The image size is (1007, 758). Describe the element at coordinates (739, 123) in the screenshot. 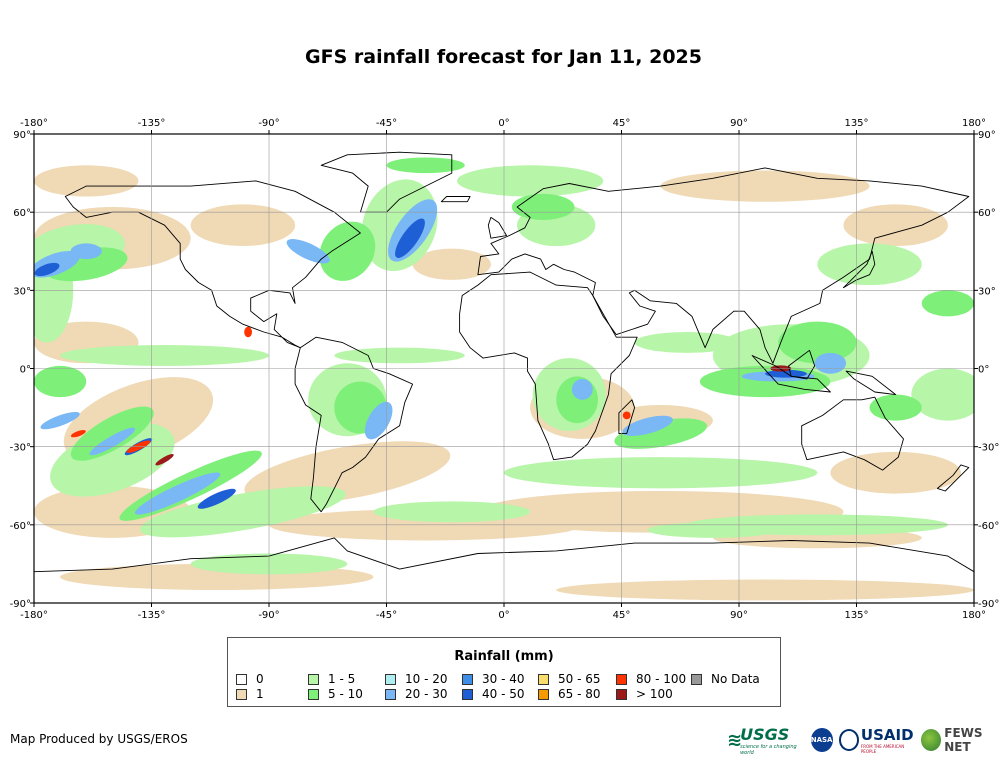

I see `lon-tick-top: 90°` at that location.